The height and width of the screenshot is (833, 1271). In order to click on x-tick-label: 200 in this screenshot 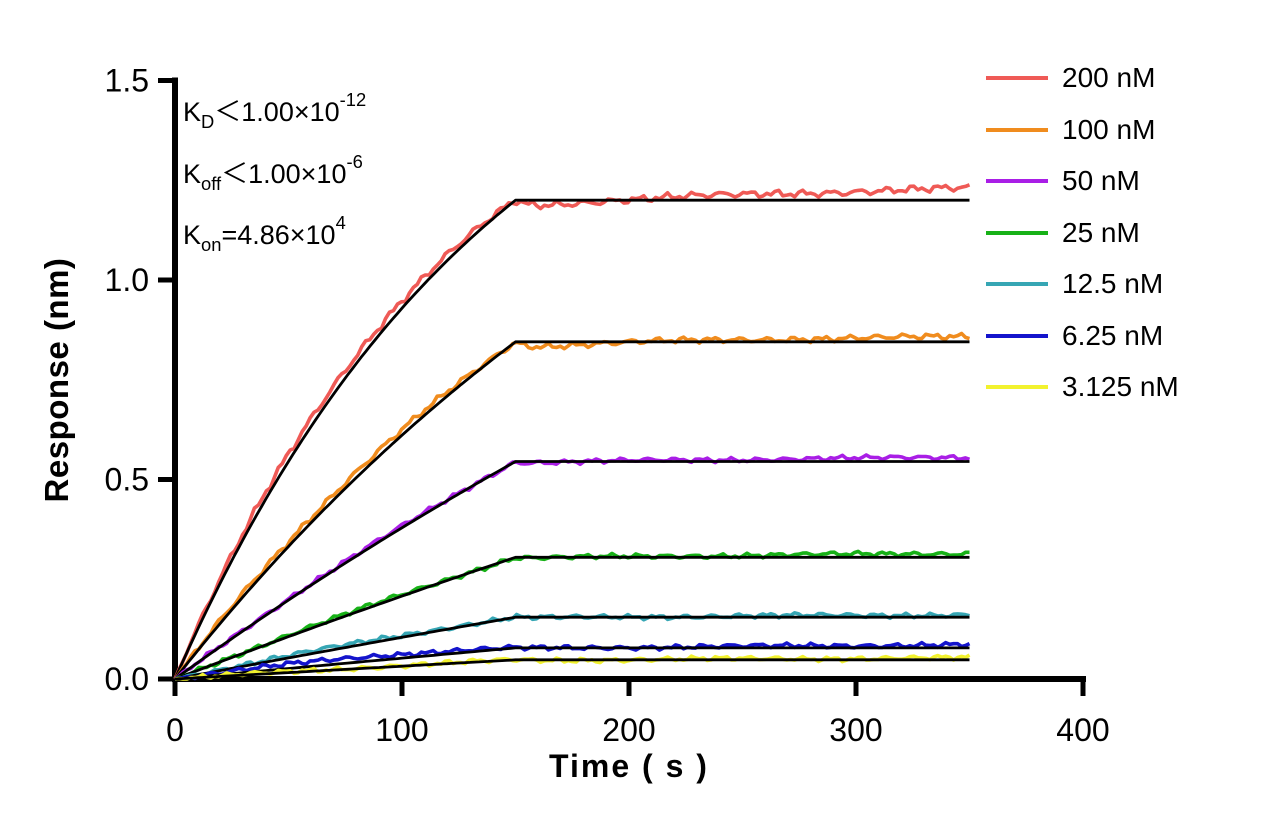, I will do `click(628, 730)`.